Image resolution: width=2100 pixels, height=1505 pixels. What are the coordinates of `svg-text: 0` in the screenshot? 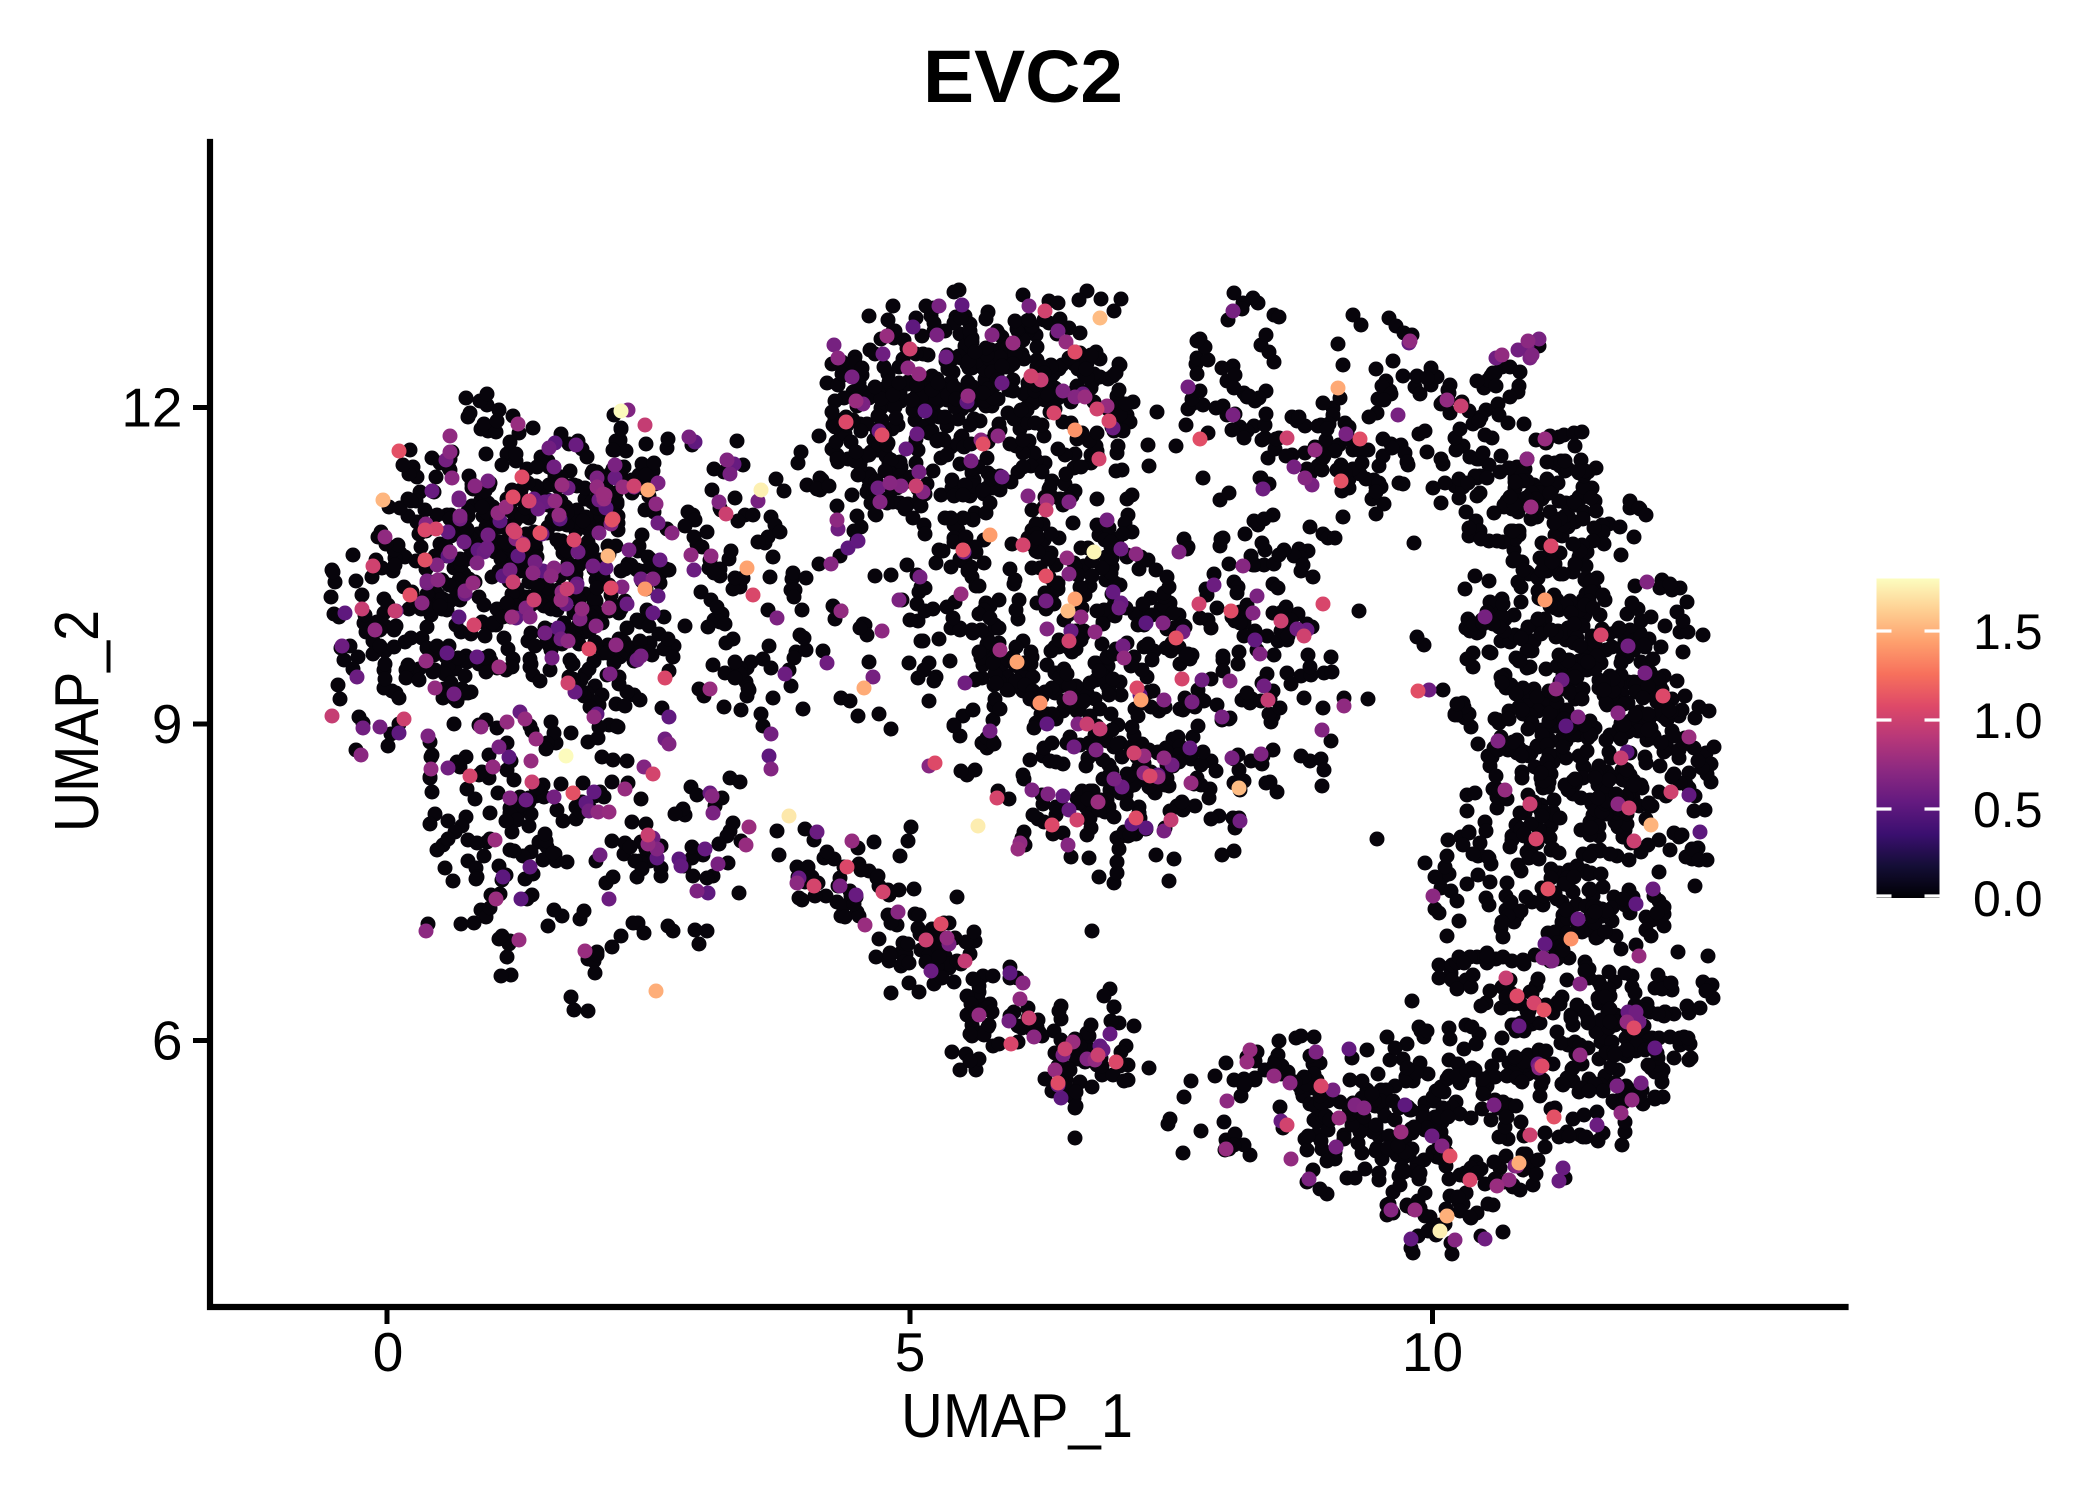 It's located at (388, 1352).